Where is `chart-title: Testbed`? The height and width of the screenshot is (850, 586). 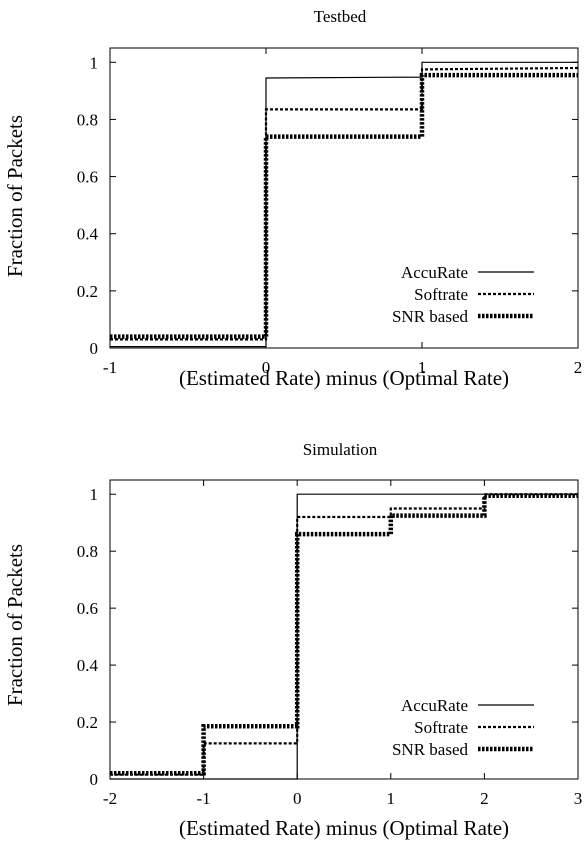
chart-title: Testbed is located at coordinates (340, 16).